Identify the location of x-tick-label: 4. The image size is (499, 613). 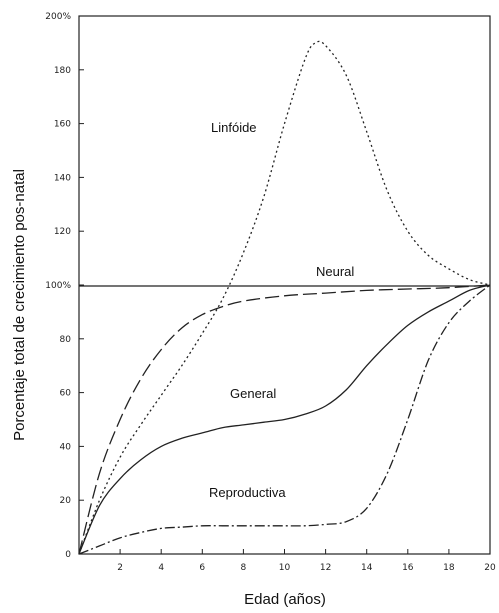
(161, 568).